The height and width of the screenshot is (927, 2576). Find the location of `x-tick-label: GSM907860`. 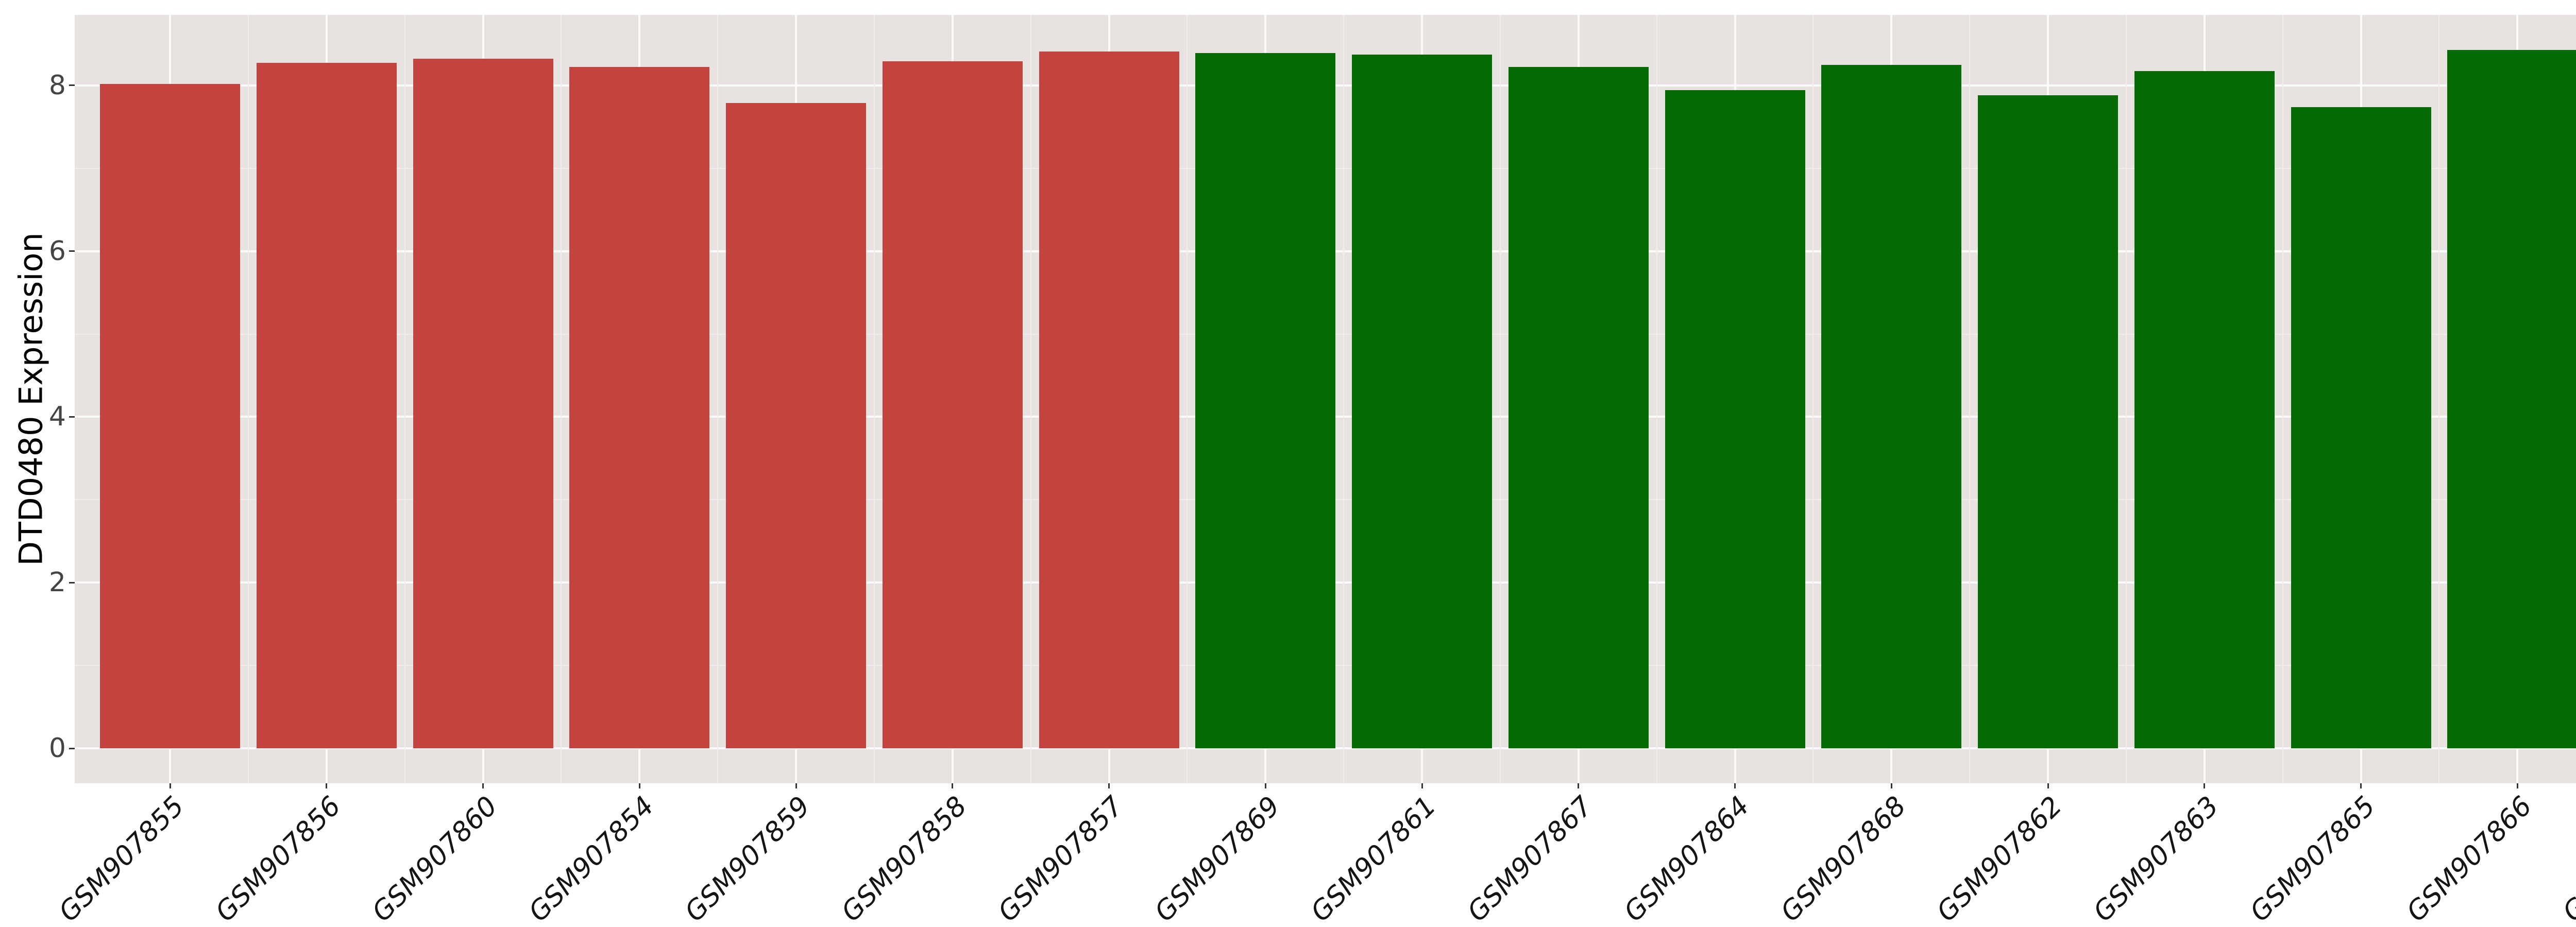

x-tick-label: GSM907860 is located at coordinates (435, 859).